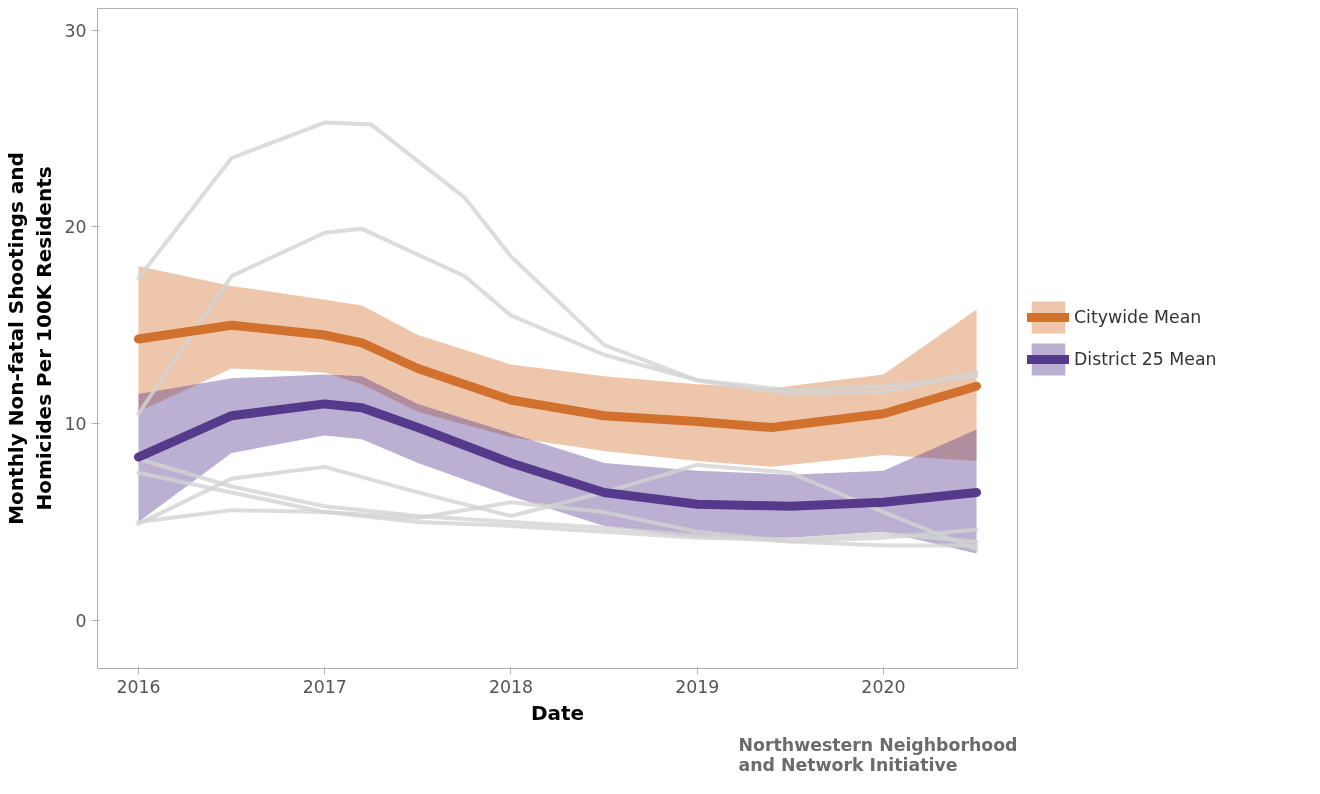 The width and height of the screenshot is (1320, 794). What do you see at coordinates (75, 424) in the screenshot?
I see `y-tick-label: 10` at bounding box center [75, 424].